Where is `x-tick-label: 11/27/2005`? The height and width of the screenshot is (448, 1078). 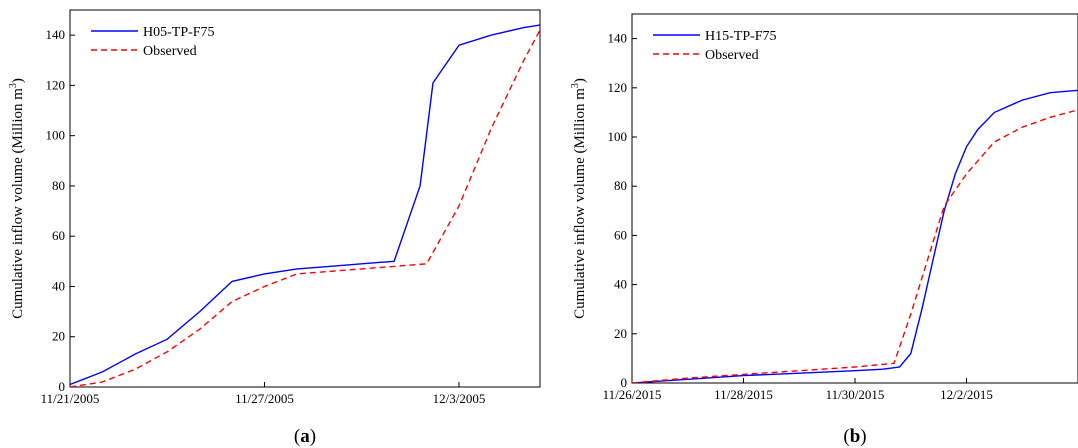
x-tick-label: 11/27/2005 is located at coordinates (264, 398).